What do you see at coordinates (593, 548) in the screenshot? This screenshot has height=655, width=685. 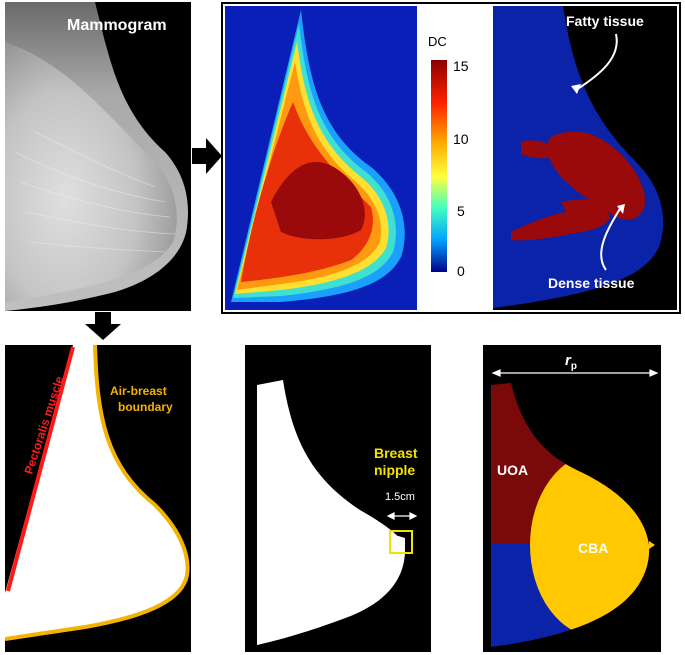 I see `cba-label: CBA` at bounding box center [593, 548].